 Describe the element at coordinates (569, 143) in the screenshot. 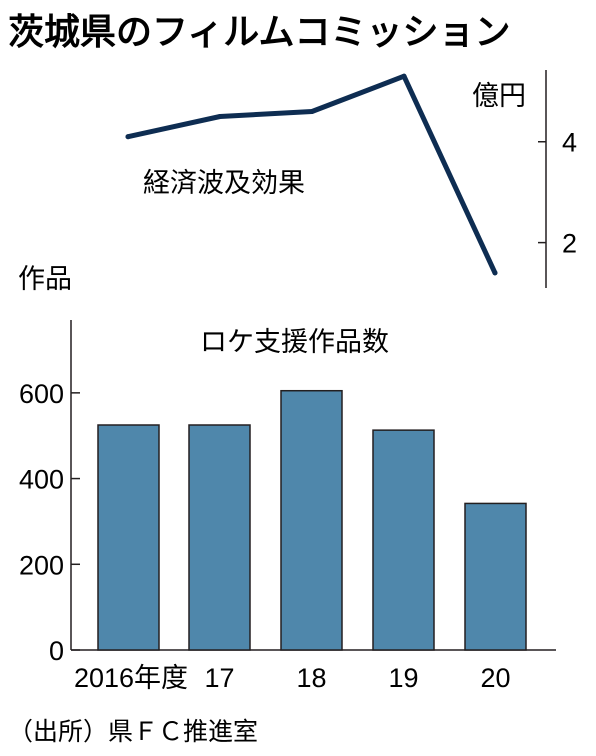

I see `line-y-tick-label: 4` at that location.